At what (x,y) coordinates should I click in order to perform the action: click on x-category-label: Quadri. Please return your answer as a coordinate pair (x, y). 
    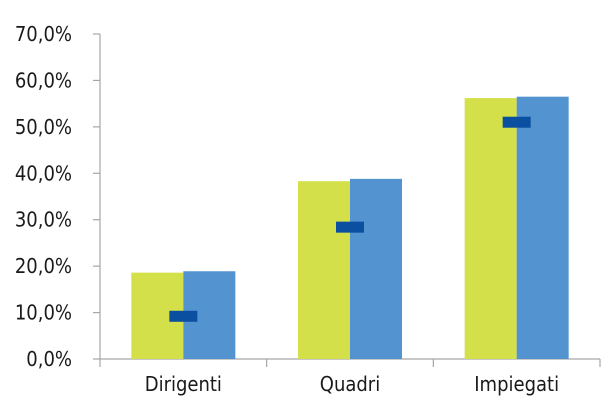
    Looking at the image, I should click on (350, 384).